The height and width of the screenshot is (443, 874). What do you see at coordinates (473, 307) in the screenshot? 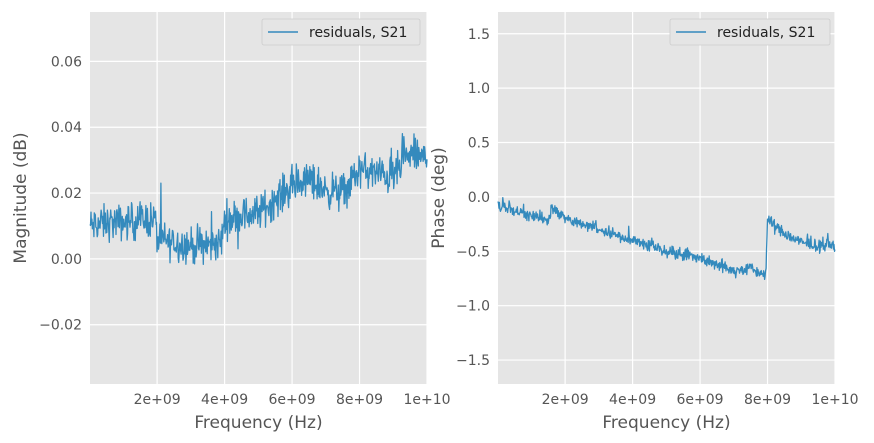
I see `y-tick-label: −1.0` at bounding box center [473, 307].